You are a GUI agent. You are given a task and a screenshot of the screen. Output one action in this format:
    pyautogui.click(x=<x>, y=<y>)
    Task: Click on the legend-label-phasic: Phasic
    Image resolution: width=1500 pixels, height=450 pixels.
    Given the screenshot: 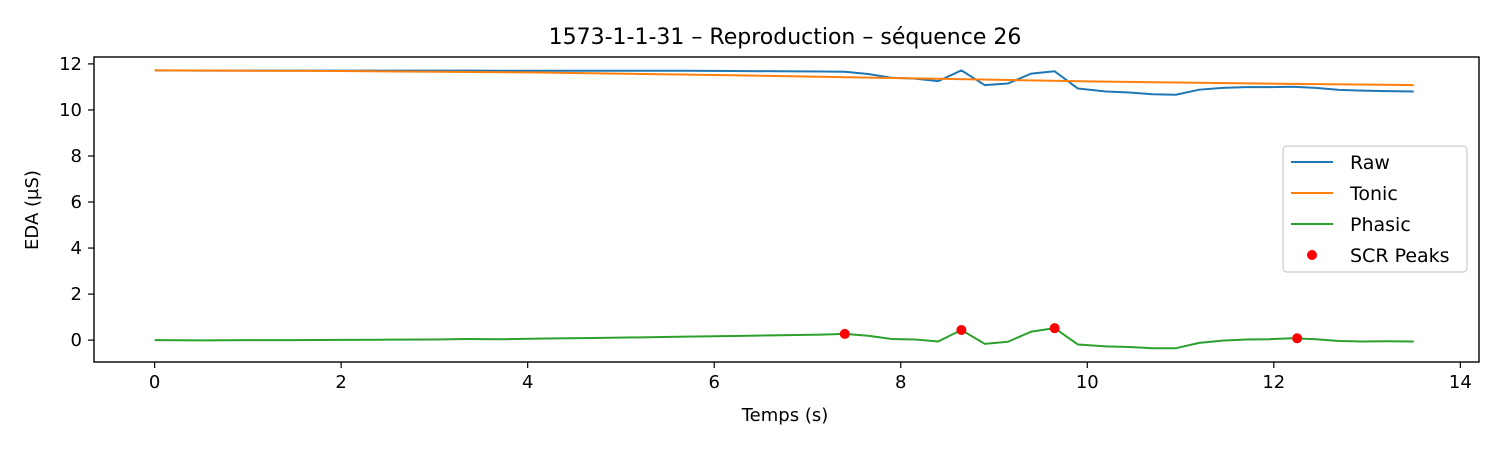 What is the action you would take?
    pyautogui.click(x=1380, y=225)
    